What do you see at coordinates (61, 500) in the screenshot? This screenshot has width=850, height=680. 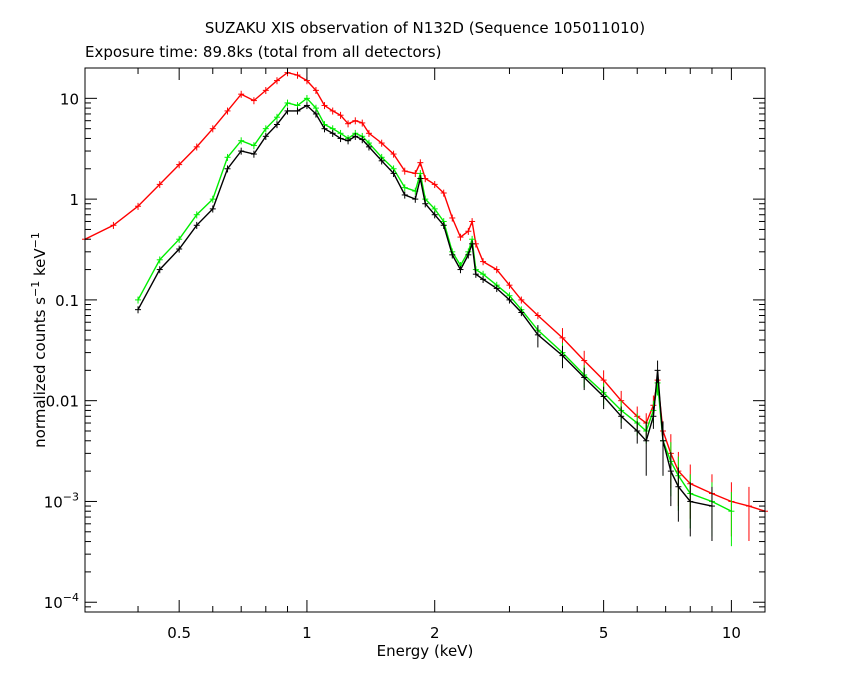 I see `y-tick-label: 10−3` at bounding box center [61, 500].